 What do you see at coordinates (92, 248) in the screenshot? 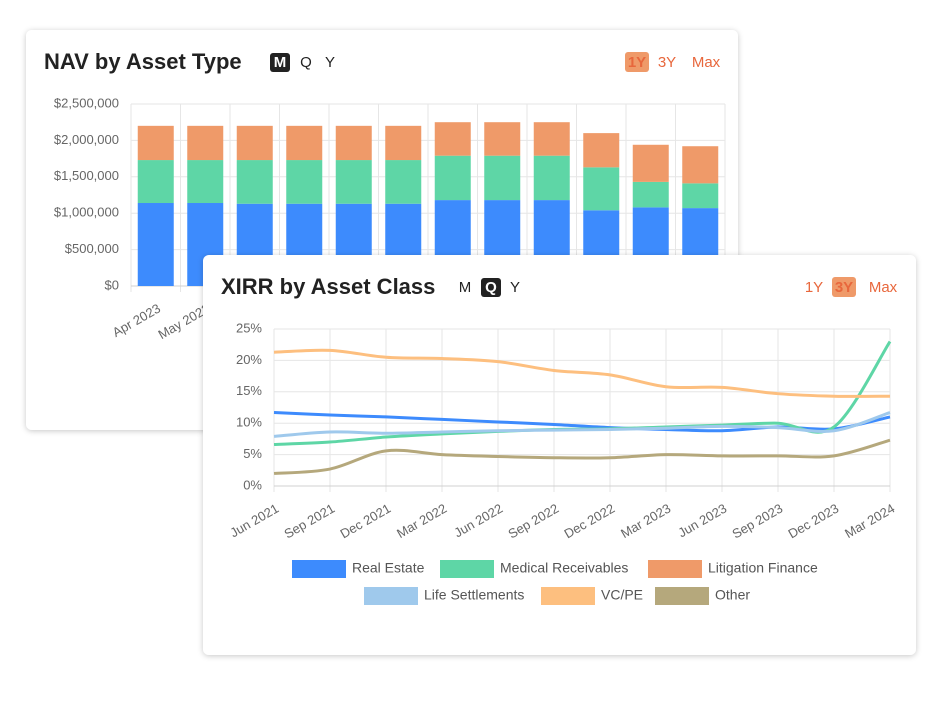
I see `y-tick-label: $500,000` at bounding box center [92, 248].